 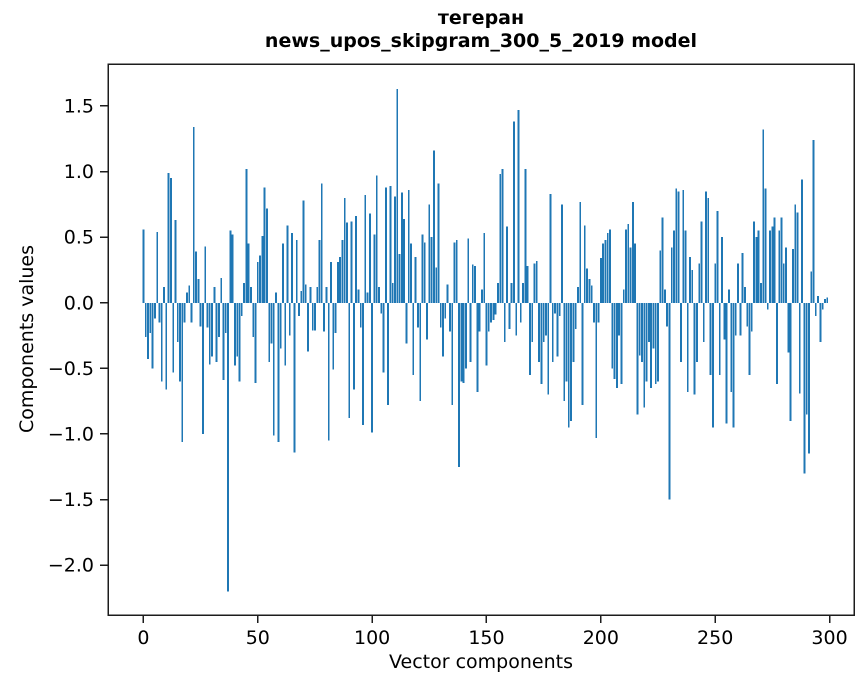 I want to click on x-tick-label: 250, so click(x=715, y=638).